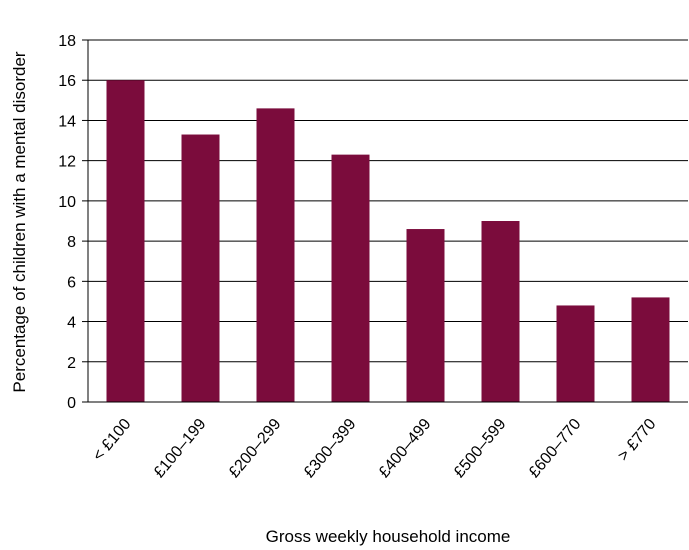  Describe the element at coordinates (255, 449) in the screenshot. I see `x-tick-label: £200–299` at that location.